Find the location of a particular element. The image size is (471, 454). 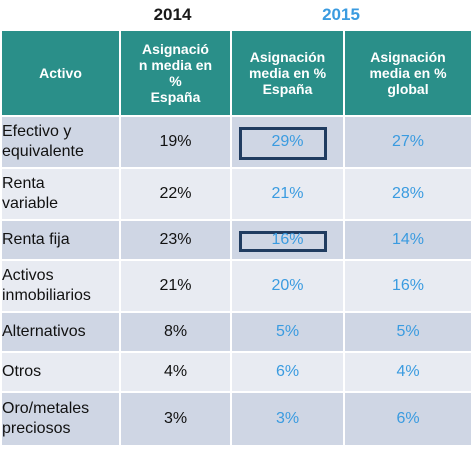

asset-label: Alternativos is located at coordinates (60, 332).